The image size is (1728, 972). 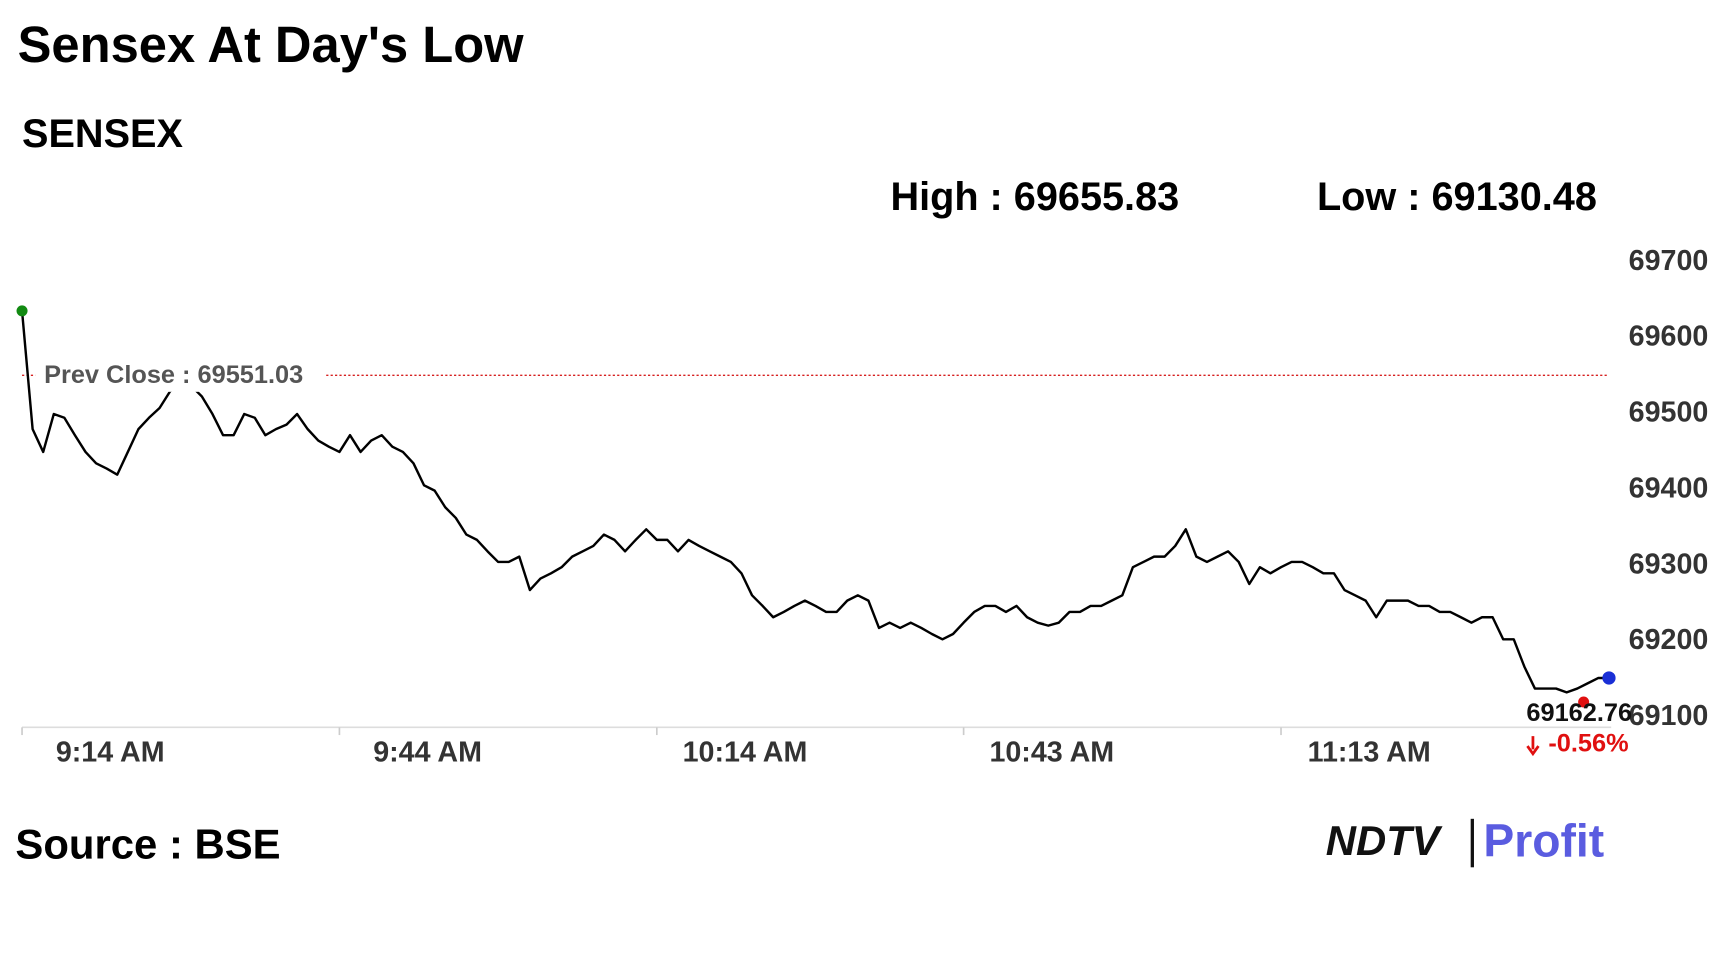 What do you see at coordinates (1457, 197) in the screenshot?
I see `low-label: Low : 69130.48` at bounding box center [1457, 197].